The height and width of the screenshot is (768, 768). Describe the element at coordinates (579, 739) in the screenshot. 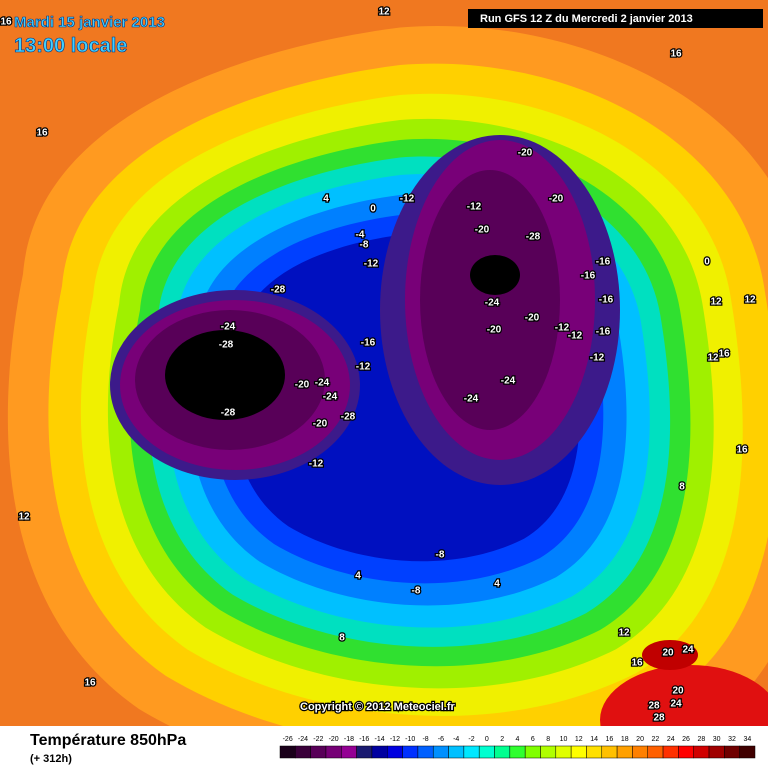

I see `legend-label: 12` at that location.